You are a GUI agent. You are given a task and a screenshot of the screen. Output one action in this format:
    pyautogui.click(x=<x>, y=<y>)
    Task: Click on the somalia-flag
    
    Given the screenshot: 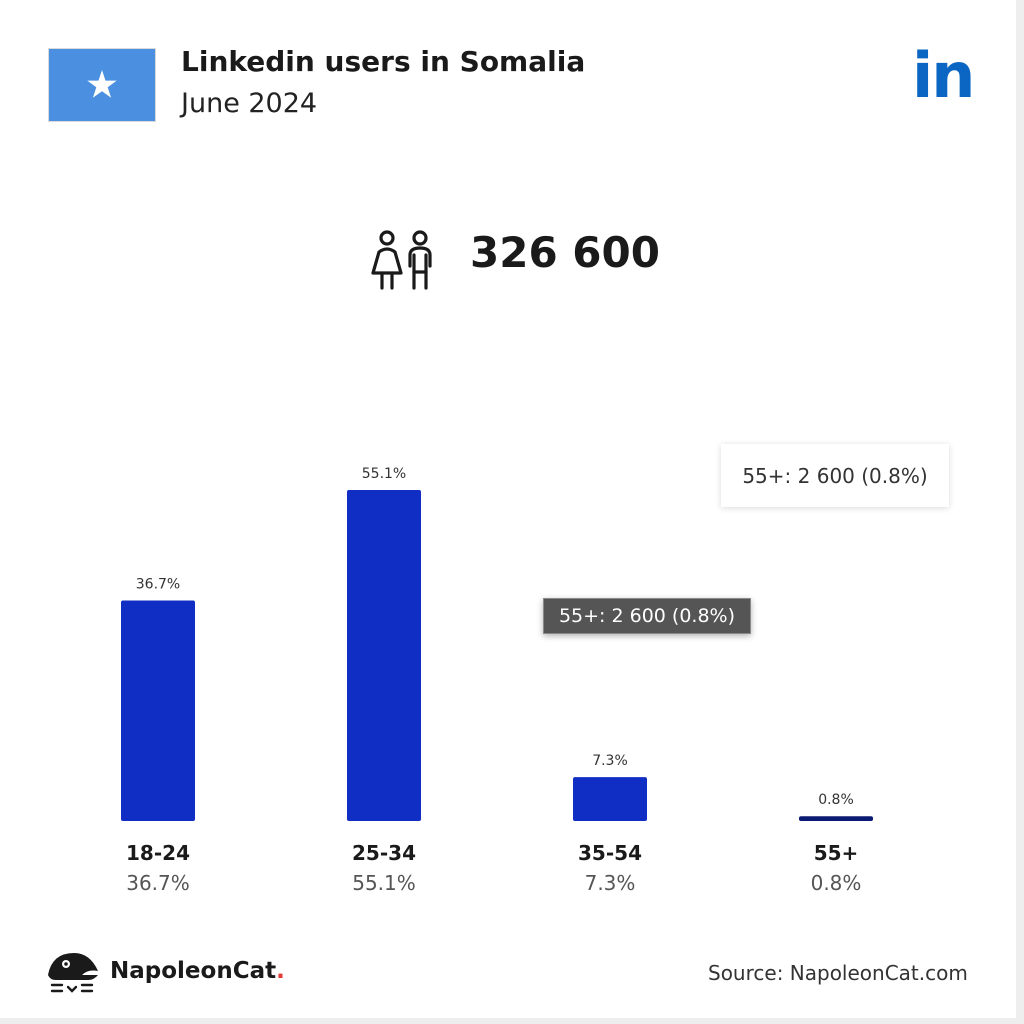 What is the action you would take?
    pyautogui.click(x=102, y=85)
    